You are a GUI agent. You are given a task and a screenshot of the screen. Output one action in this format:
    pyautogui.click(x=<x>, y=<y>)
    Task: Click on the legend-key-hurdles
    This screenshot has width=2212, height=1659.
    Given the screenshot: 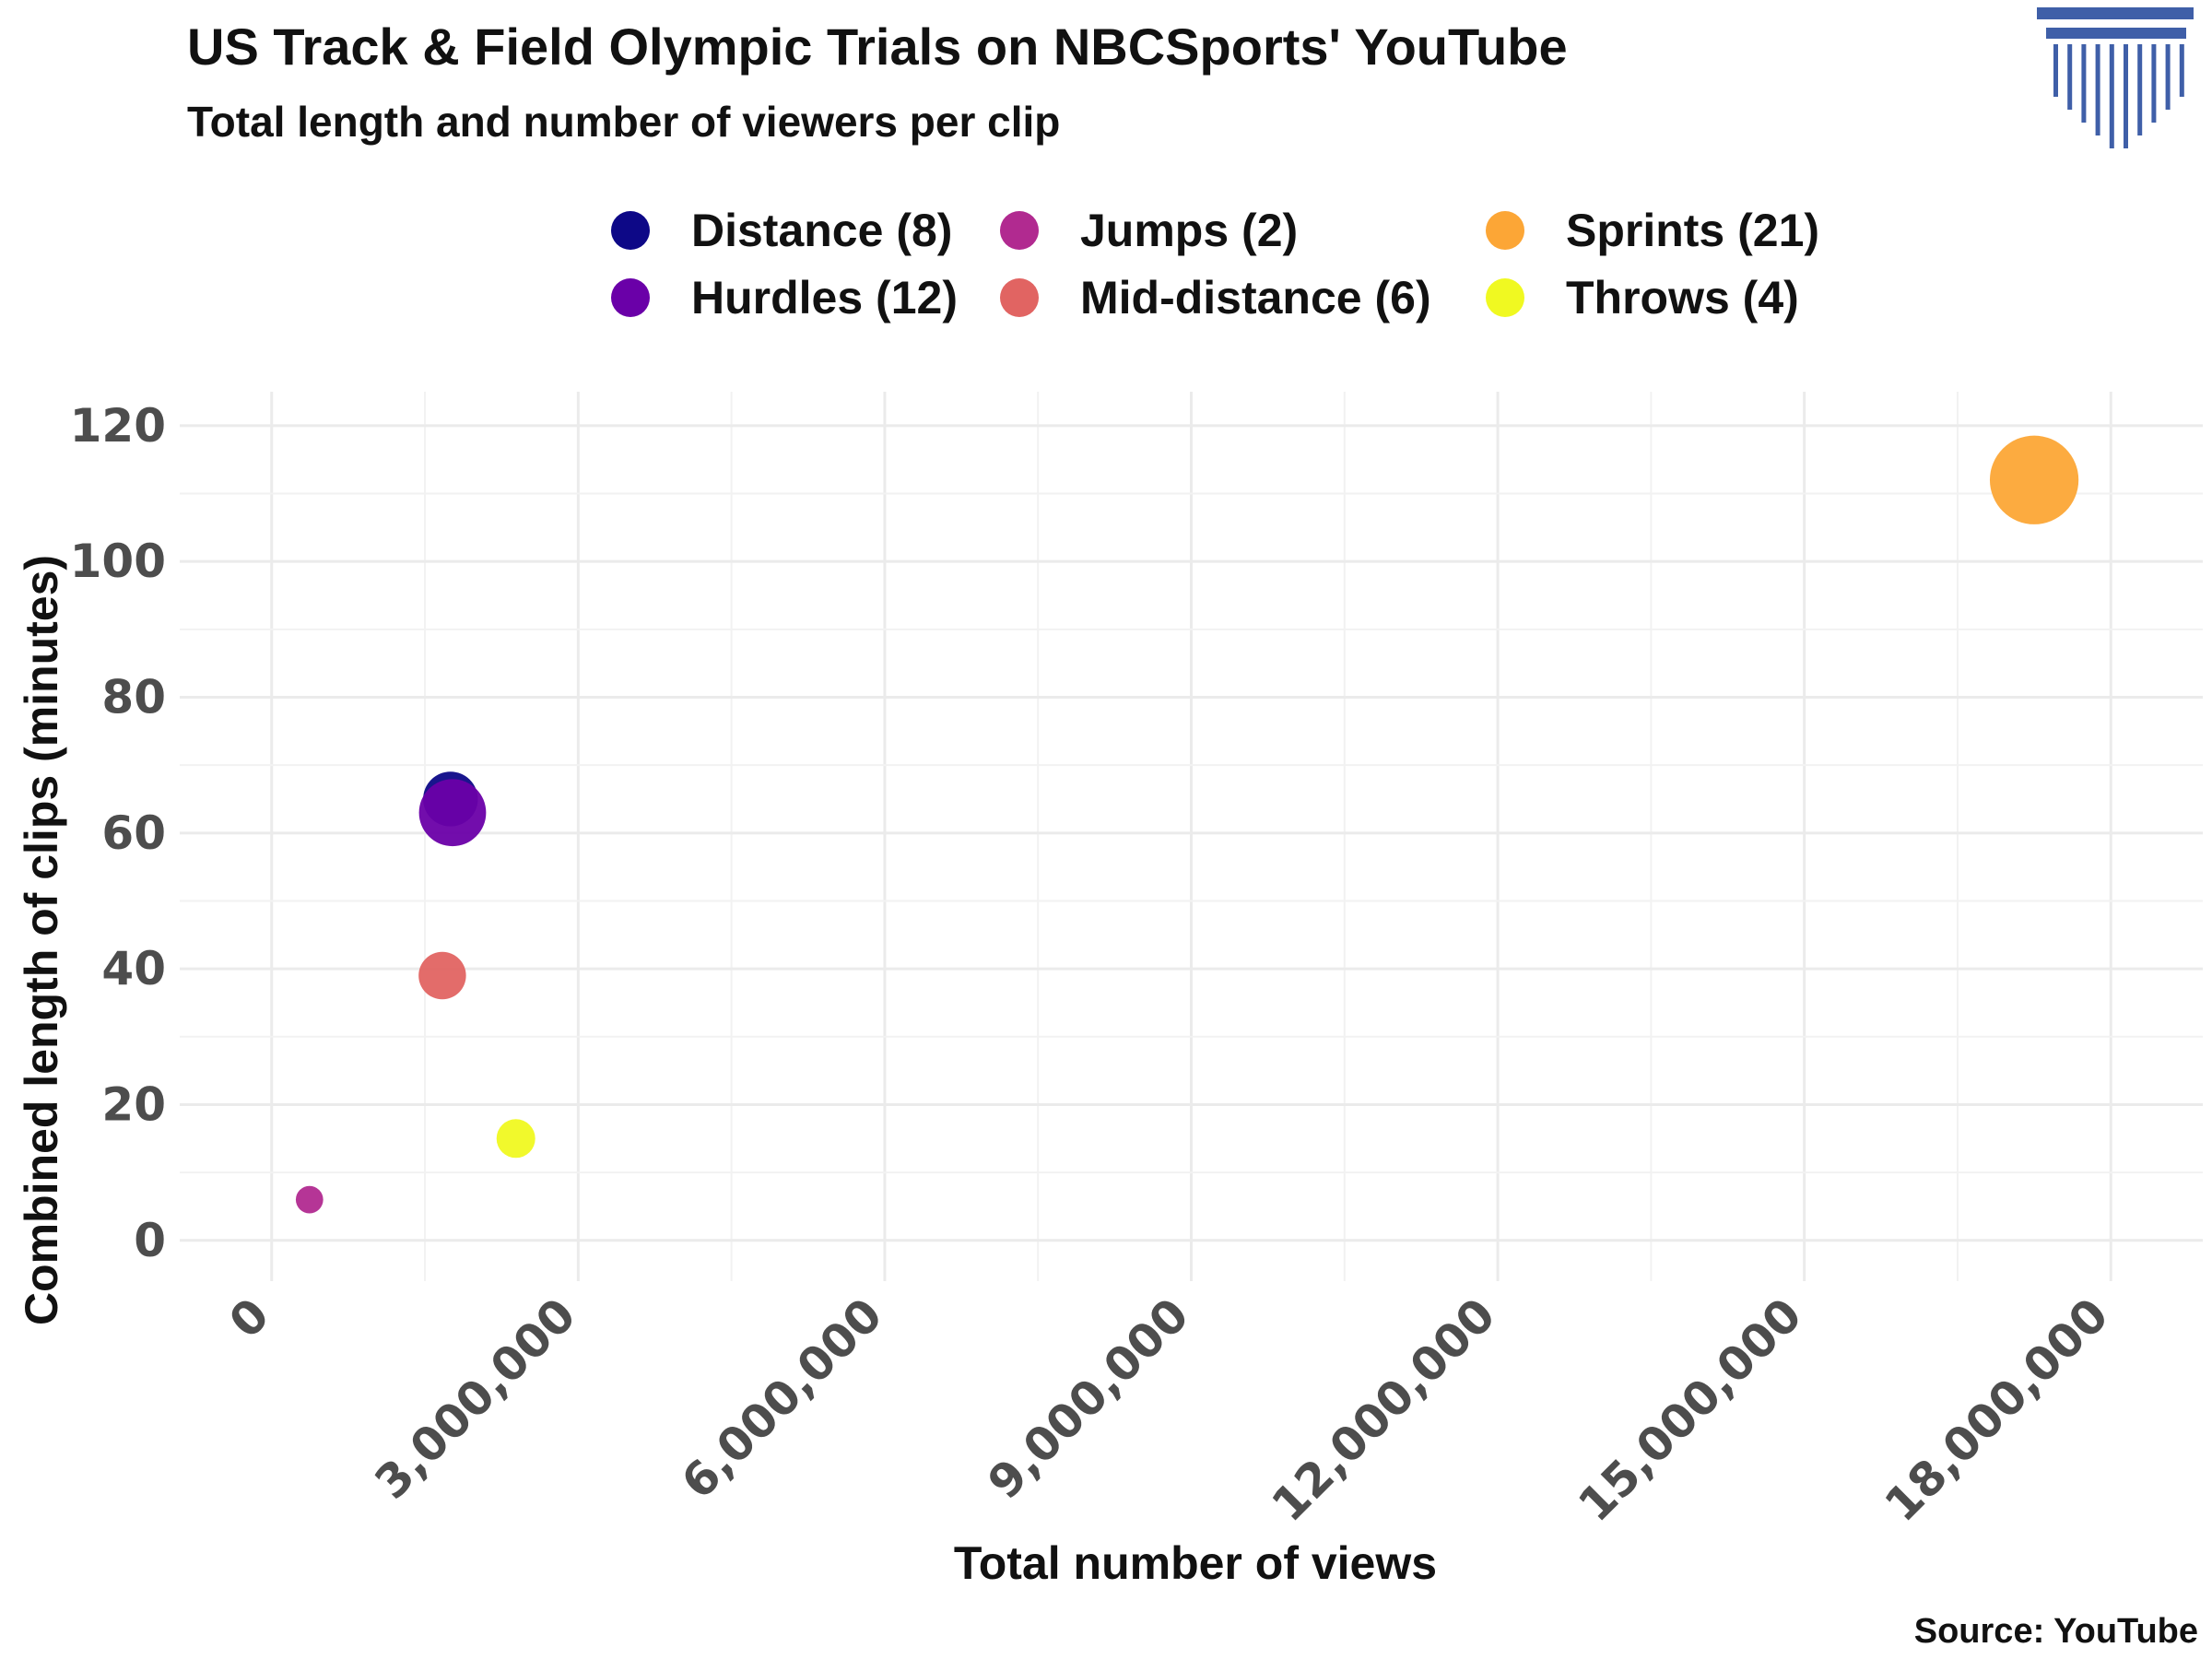 What is the action you would take?
    pyautogui.click(x=630, y=297)
    